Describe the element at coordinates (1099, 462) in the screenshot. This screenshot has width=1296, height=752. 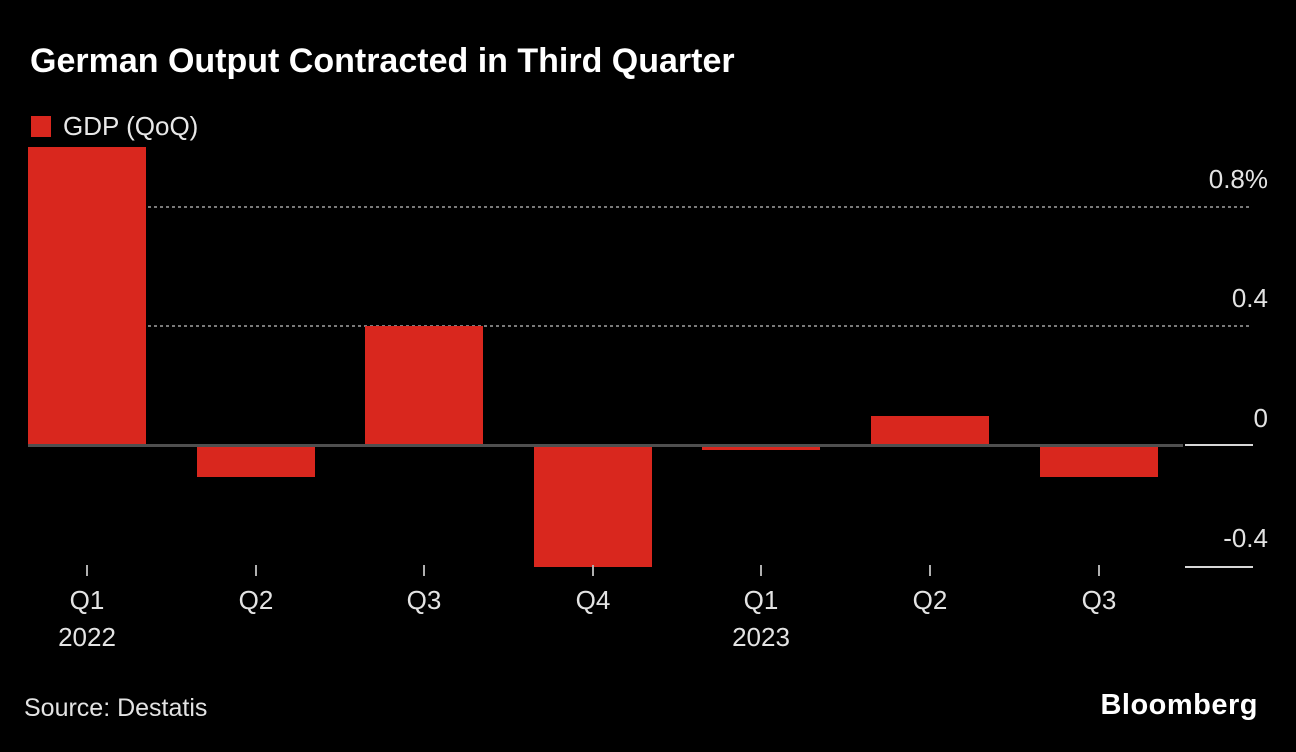
I see `bar-q3-2023` at that location.